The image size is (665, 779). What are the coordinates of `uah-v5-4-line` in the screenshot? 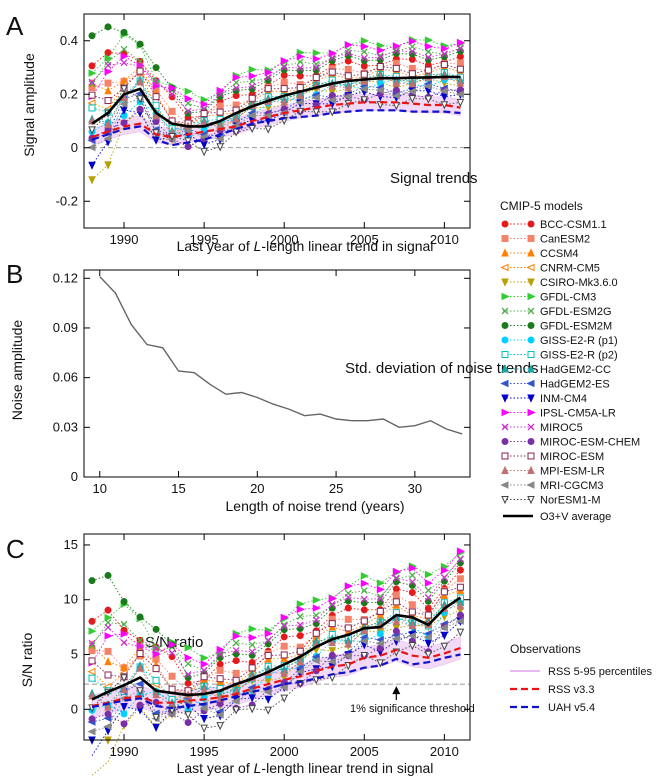 It's located at (276, 681).